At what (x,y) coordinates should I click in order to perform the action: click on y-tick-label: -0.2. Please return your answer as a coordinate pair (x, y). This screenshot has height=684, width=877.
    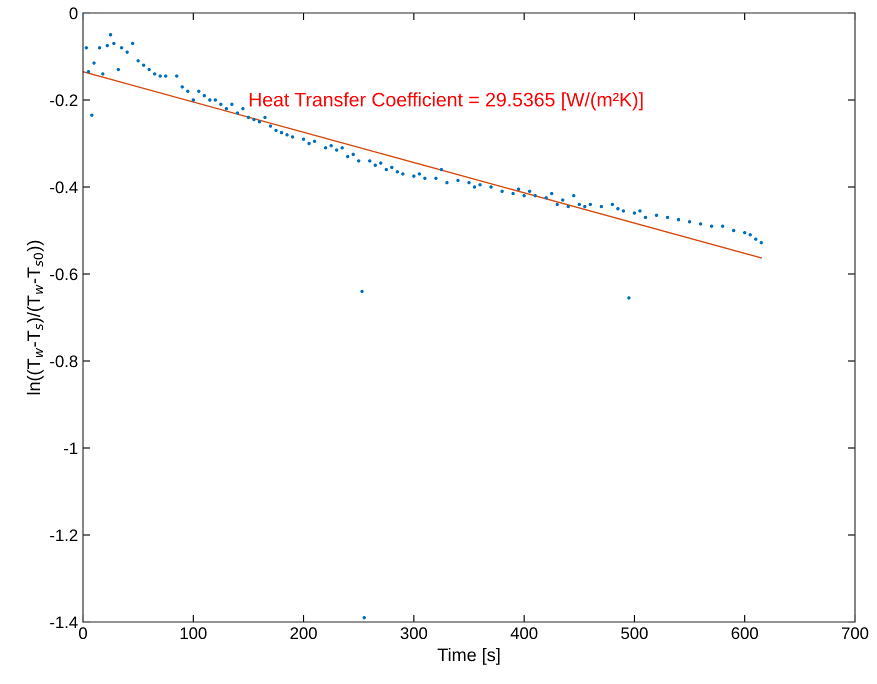
    Looking at the image, I should click on (64, 100).